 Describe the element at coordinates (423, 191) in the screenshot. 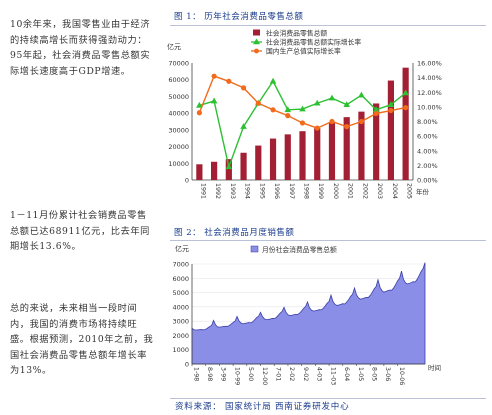

I see `x-axis-unit-label: 年份` at that location.